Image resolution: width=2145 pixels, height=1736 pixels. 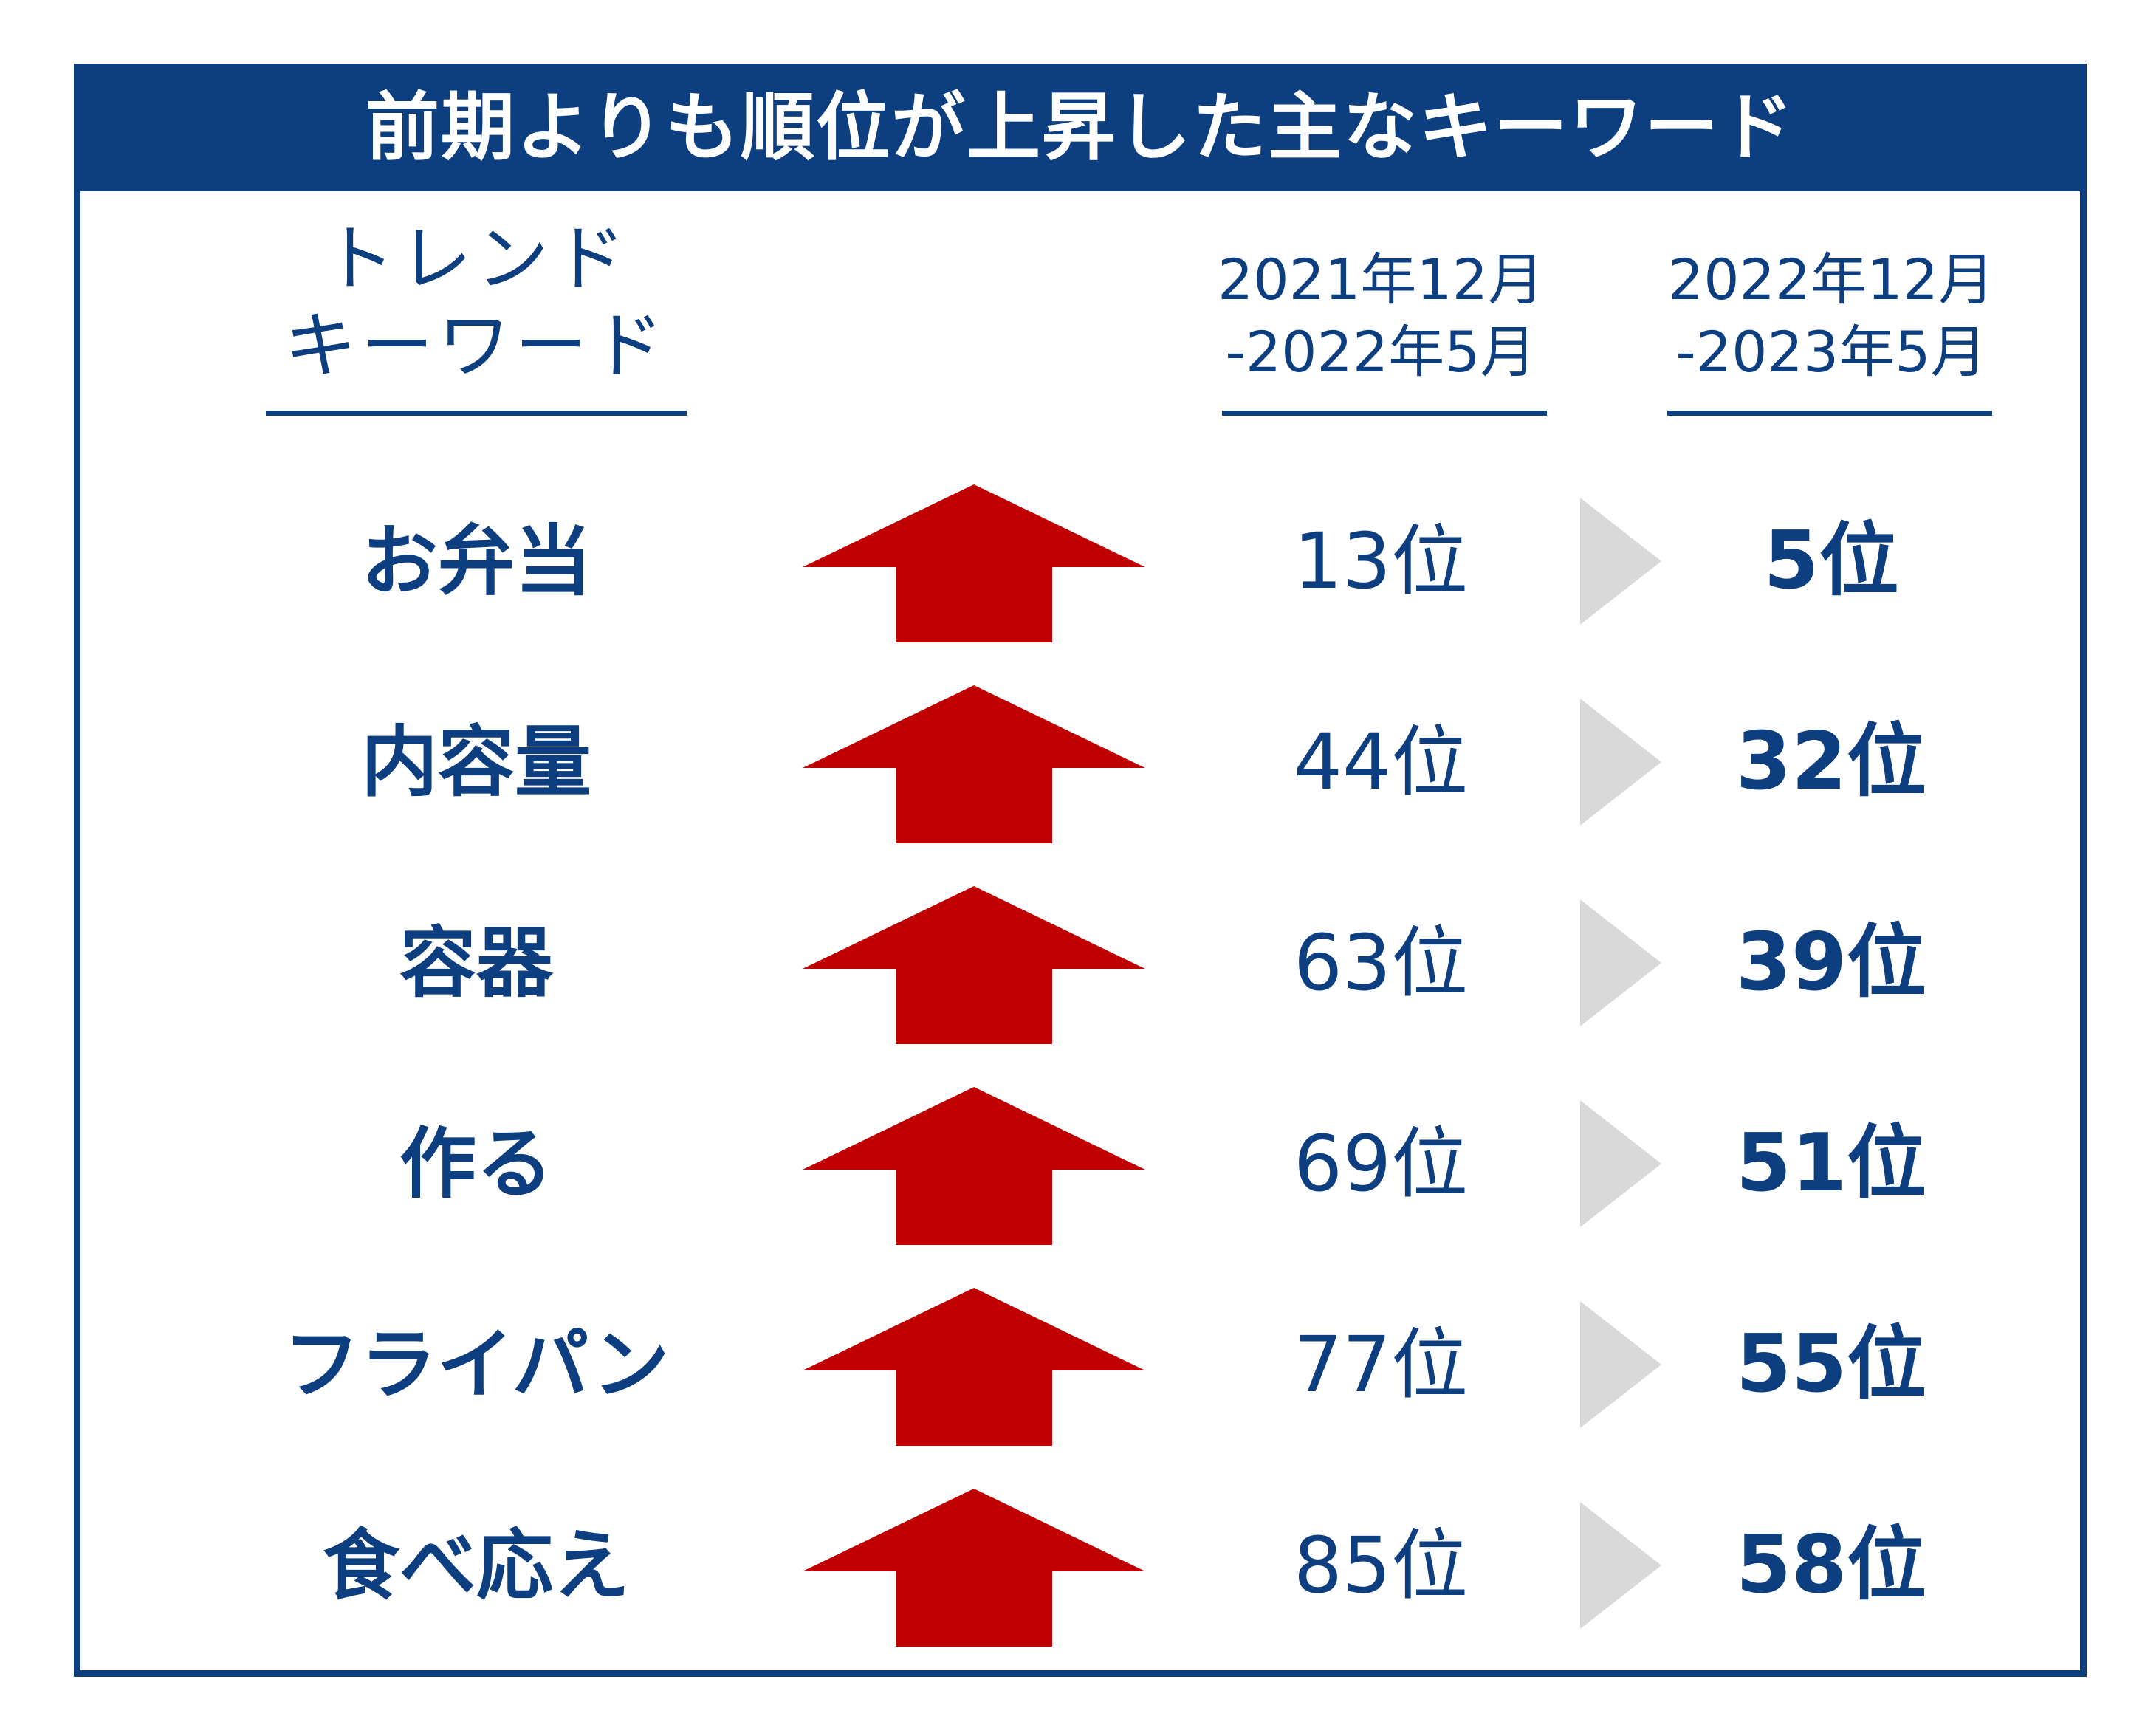 What do you see at coordinates (1080, 127) in the screenshot?
I see `panel-title: 前期よりも順位が上昇した主なキーワード` at bounding box center [1080, 127].